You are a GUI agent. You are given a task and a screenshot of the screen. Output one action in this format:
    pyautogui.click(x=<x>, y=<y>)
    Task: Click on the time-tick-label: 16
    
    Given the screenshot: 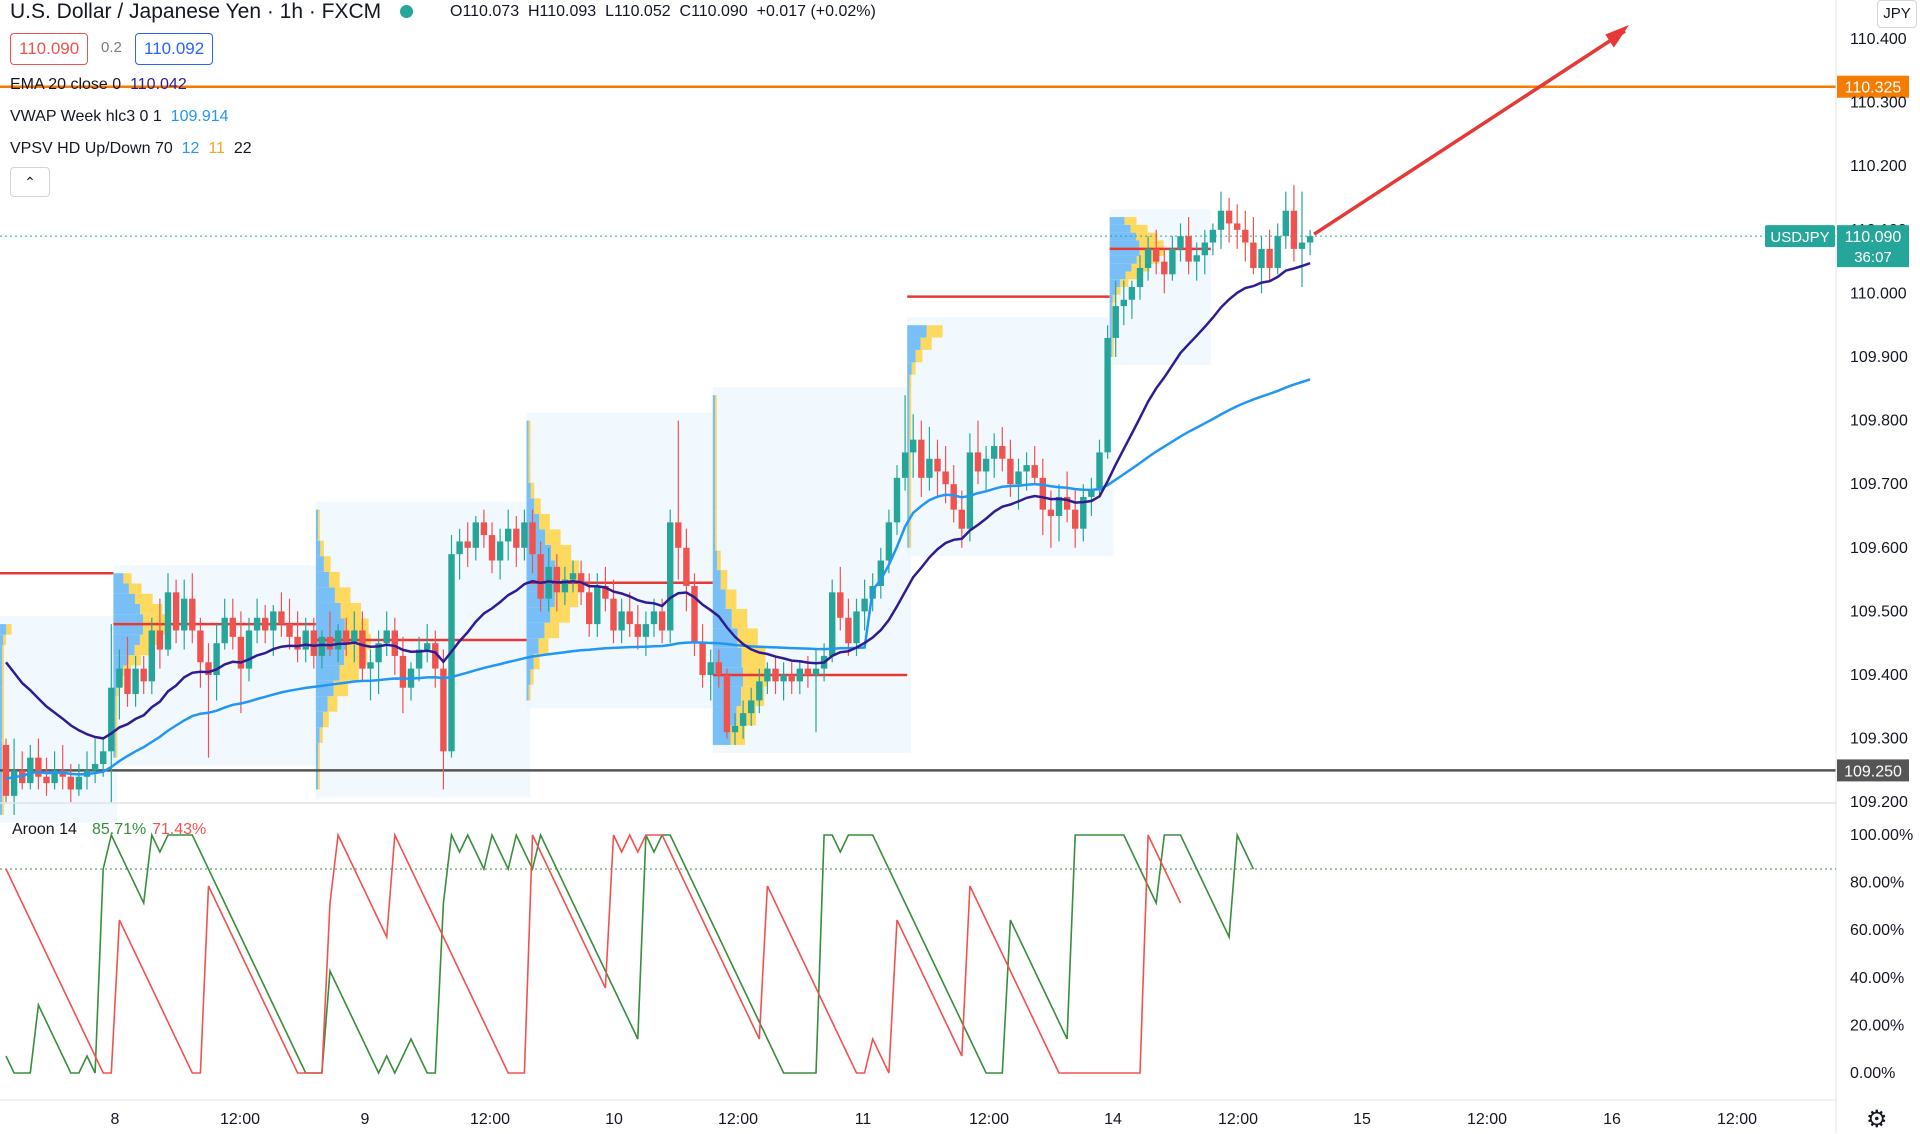 What is the action you would take?
    pyautogui.click(x=1612, y=1119)
    